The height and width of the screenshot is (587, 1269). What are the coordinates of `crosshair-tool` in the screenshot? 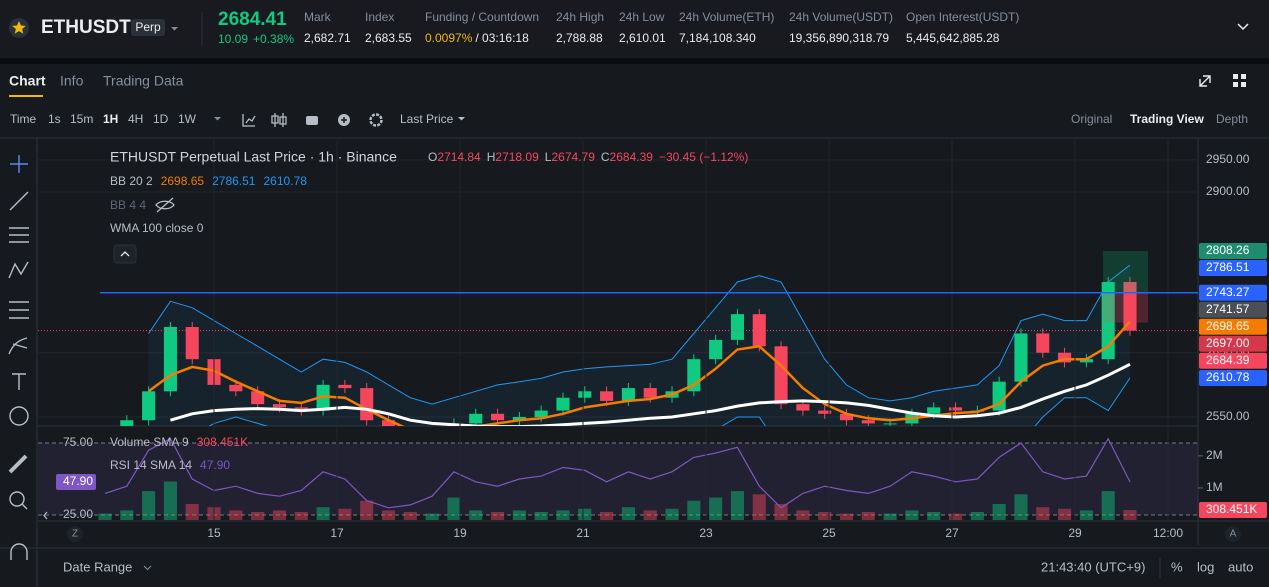 It's located at (19, 164).